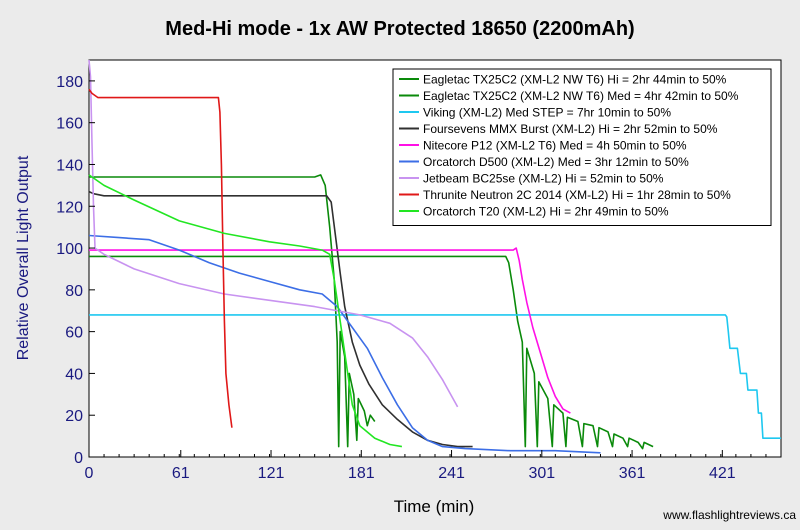 The height and width of the screenshot is (530, 800). I want to click on x-tick-label: 61, so click(181, 473).